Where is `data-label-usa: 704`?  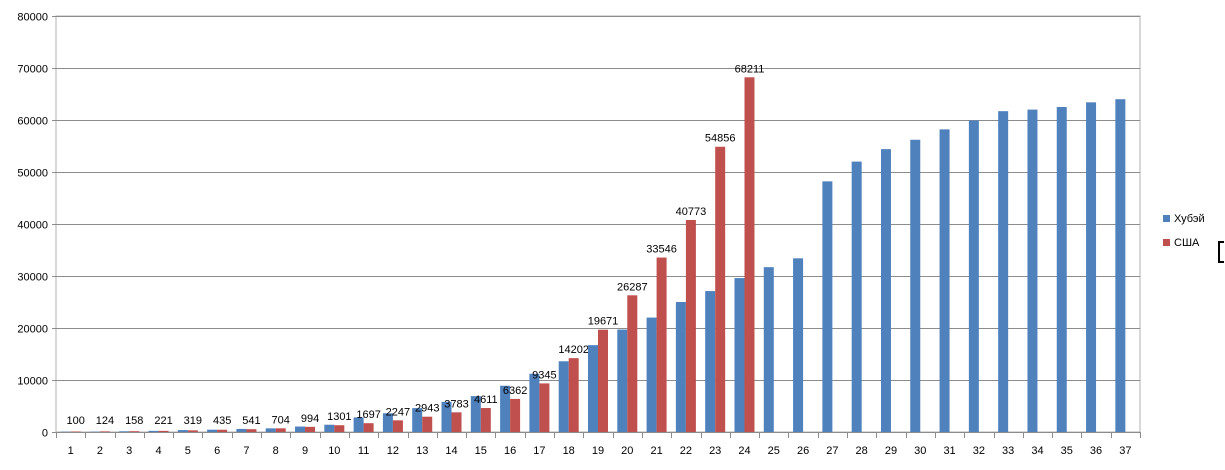 data-label-usa: 704 is located at coordinates (281, 420).